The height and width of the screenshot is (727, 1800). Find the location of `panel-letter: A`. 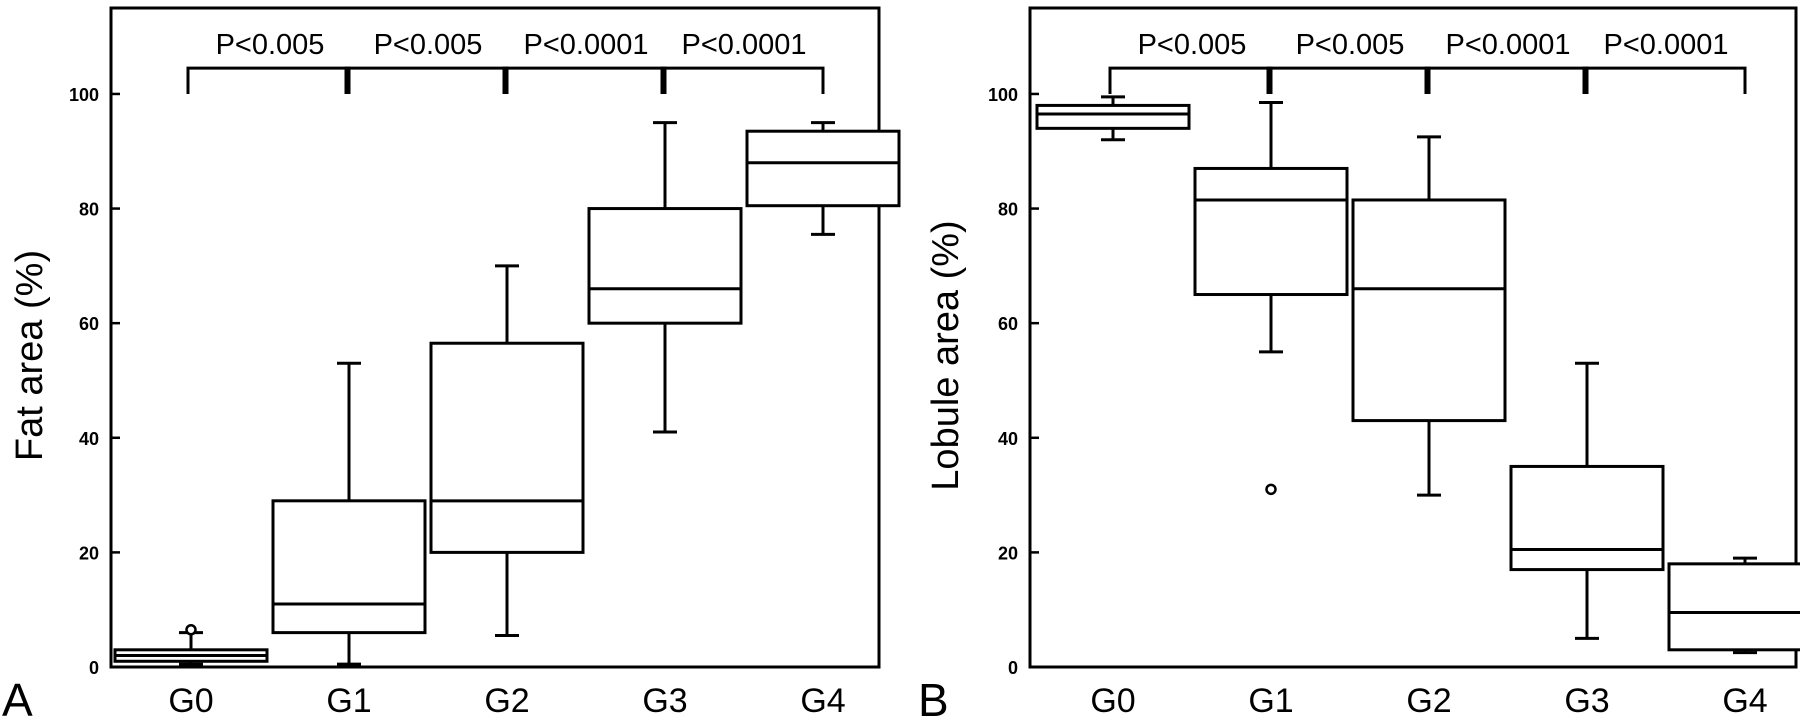

panel-letter: A is located at coordinates (17, 700).